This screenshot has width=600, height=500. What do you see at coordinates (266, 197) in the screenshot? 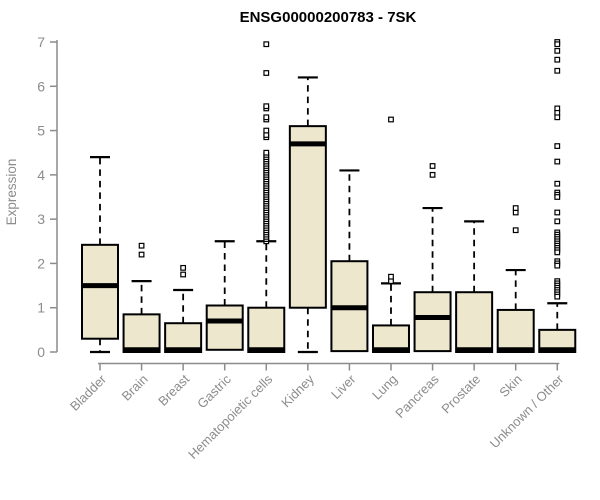
I see `box-group-hematopoietic-cells` at bounding box center [266, 197].